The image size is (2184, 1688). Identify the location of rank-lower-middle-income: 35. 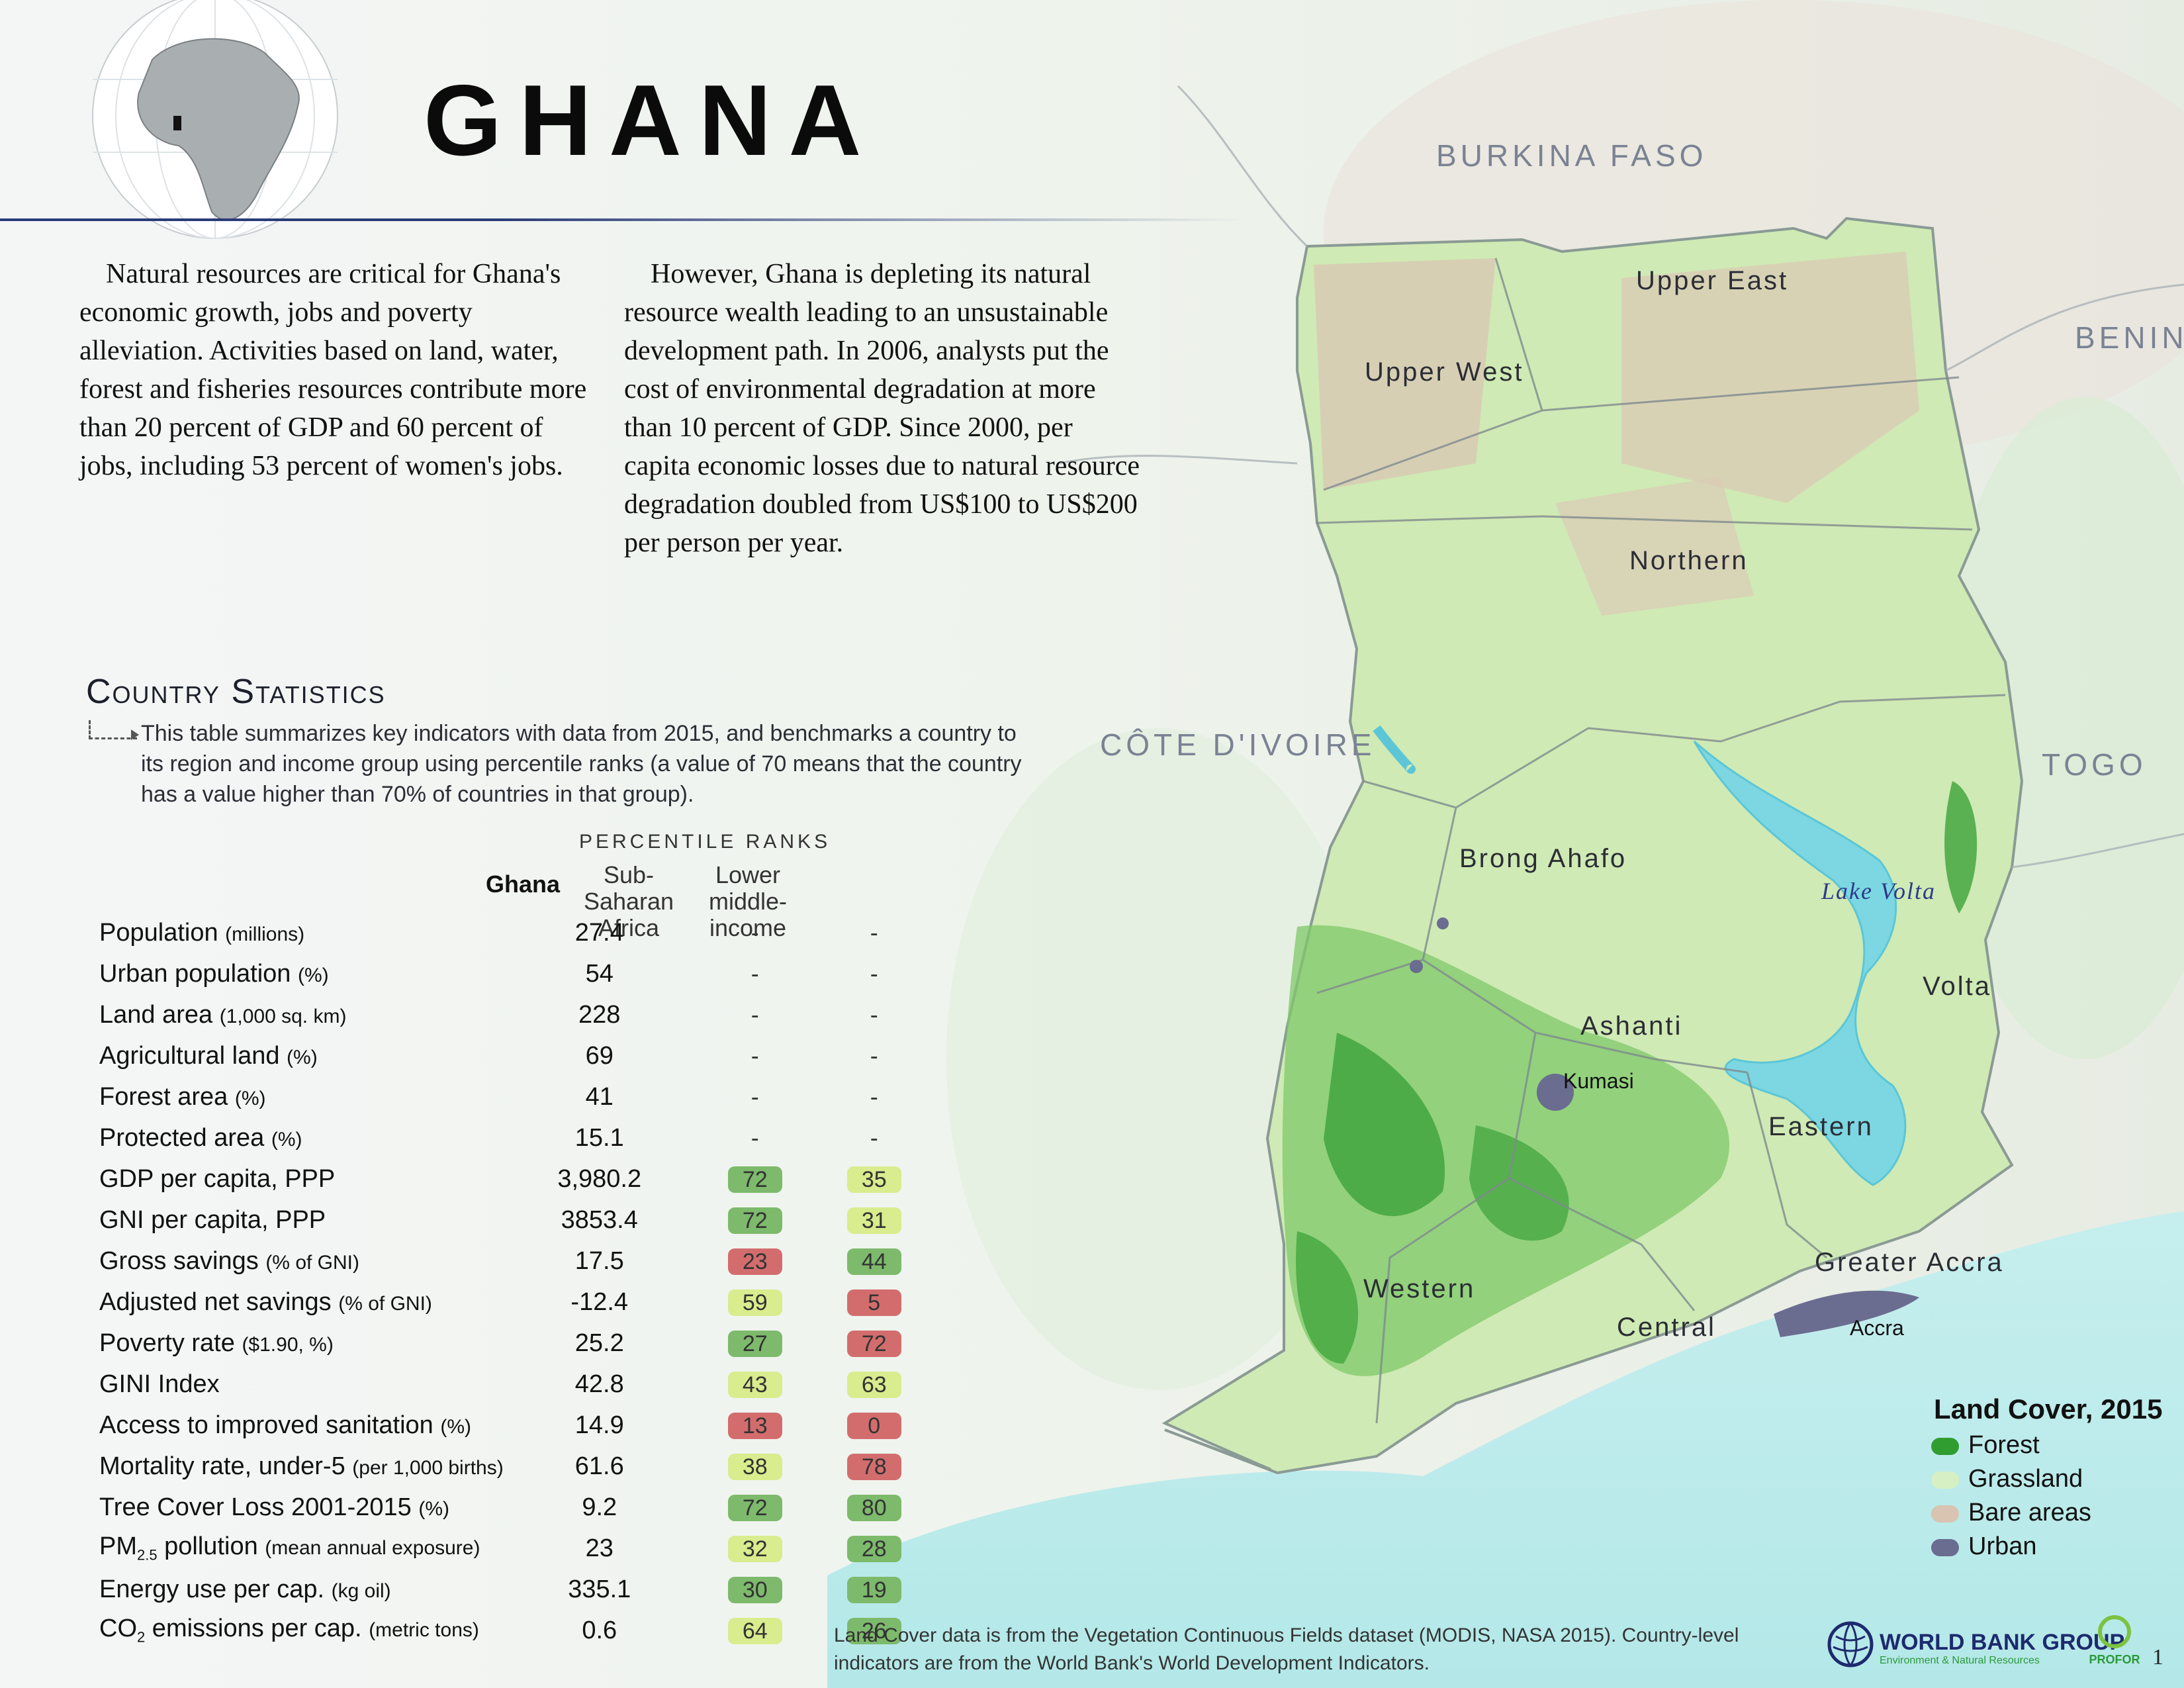
(874, 1178).